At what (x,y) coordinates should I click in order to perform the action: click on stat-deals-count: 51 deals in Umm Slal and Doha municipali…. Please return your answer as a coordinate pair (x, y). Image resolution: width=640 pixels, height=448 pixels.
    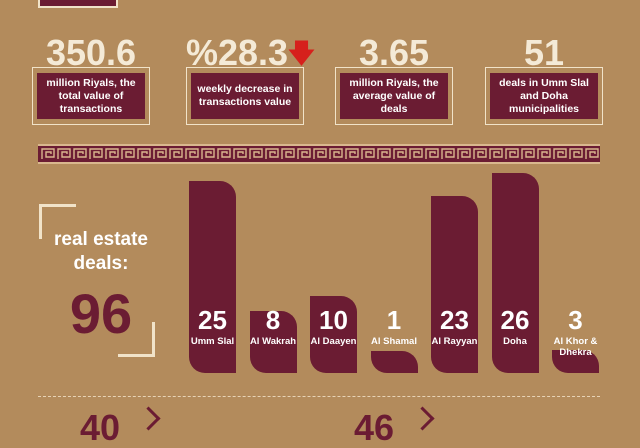
    Looking at the image, I should click on (544, 79).